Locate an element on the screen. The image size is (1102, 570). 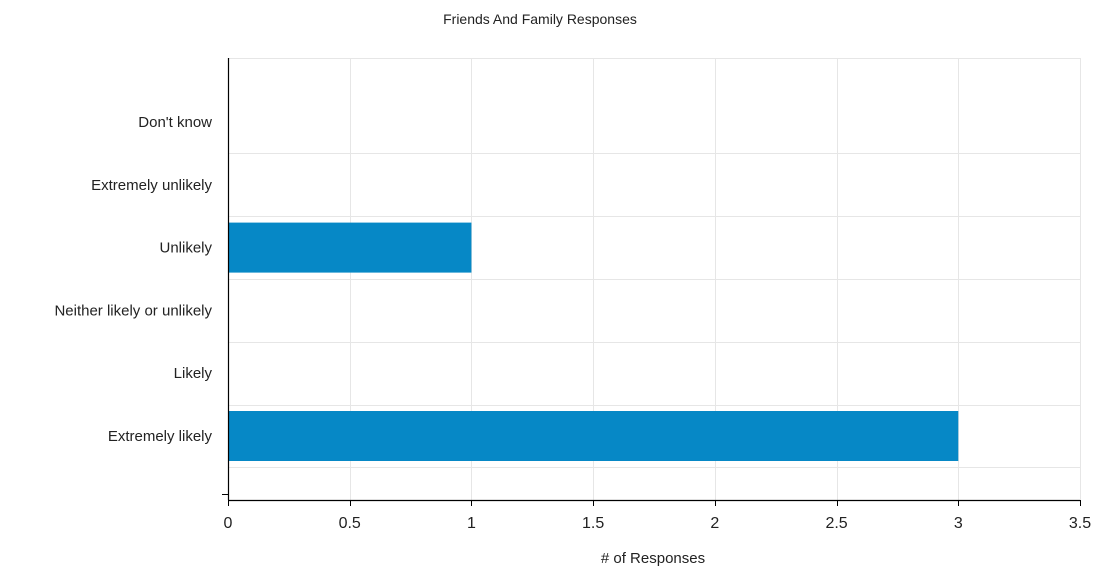
chart-title: Friends And Family Responses is located at coordinates (540, 19).